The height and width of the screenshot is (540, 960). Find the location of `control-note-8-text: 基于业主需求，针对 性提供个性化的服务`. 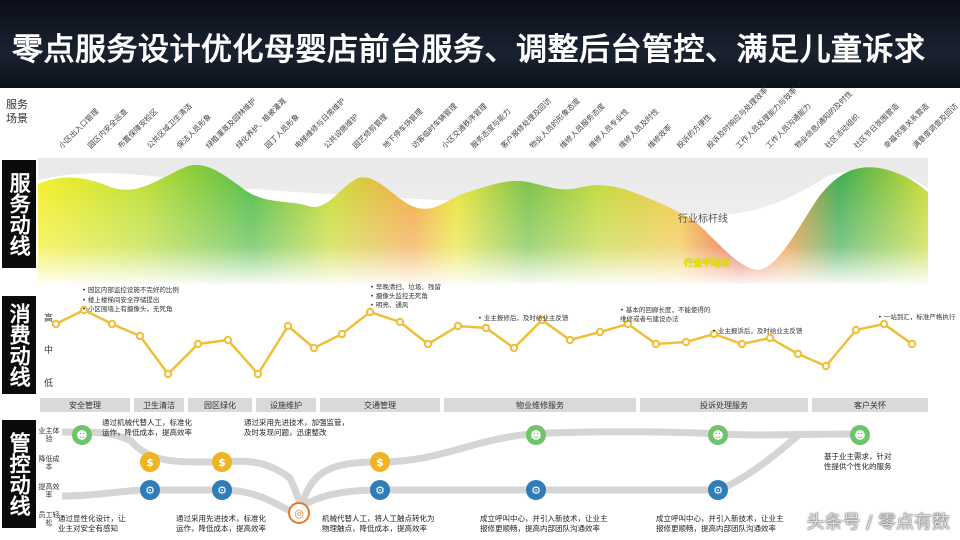

control-note-8-text: 基于业主需求，针对 性提供个性化的服务 is located at coordinates (858, 462).